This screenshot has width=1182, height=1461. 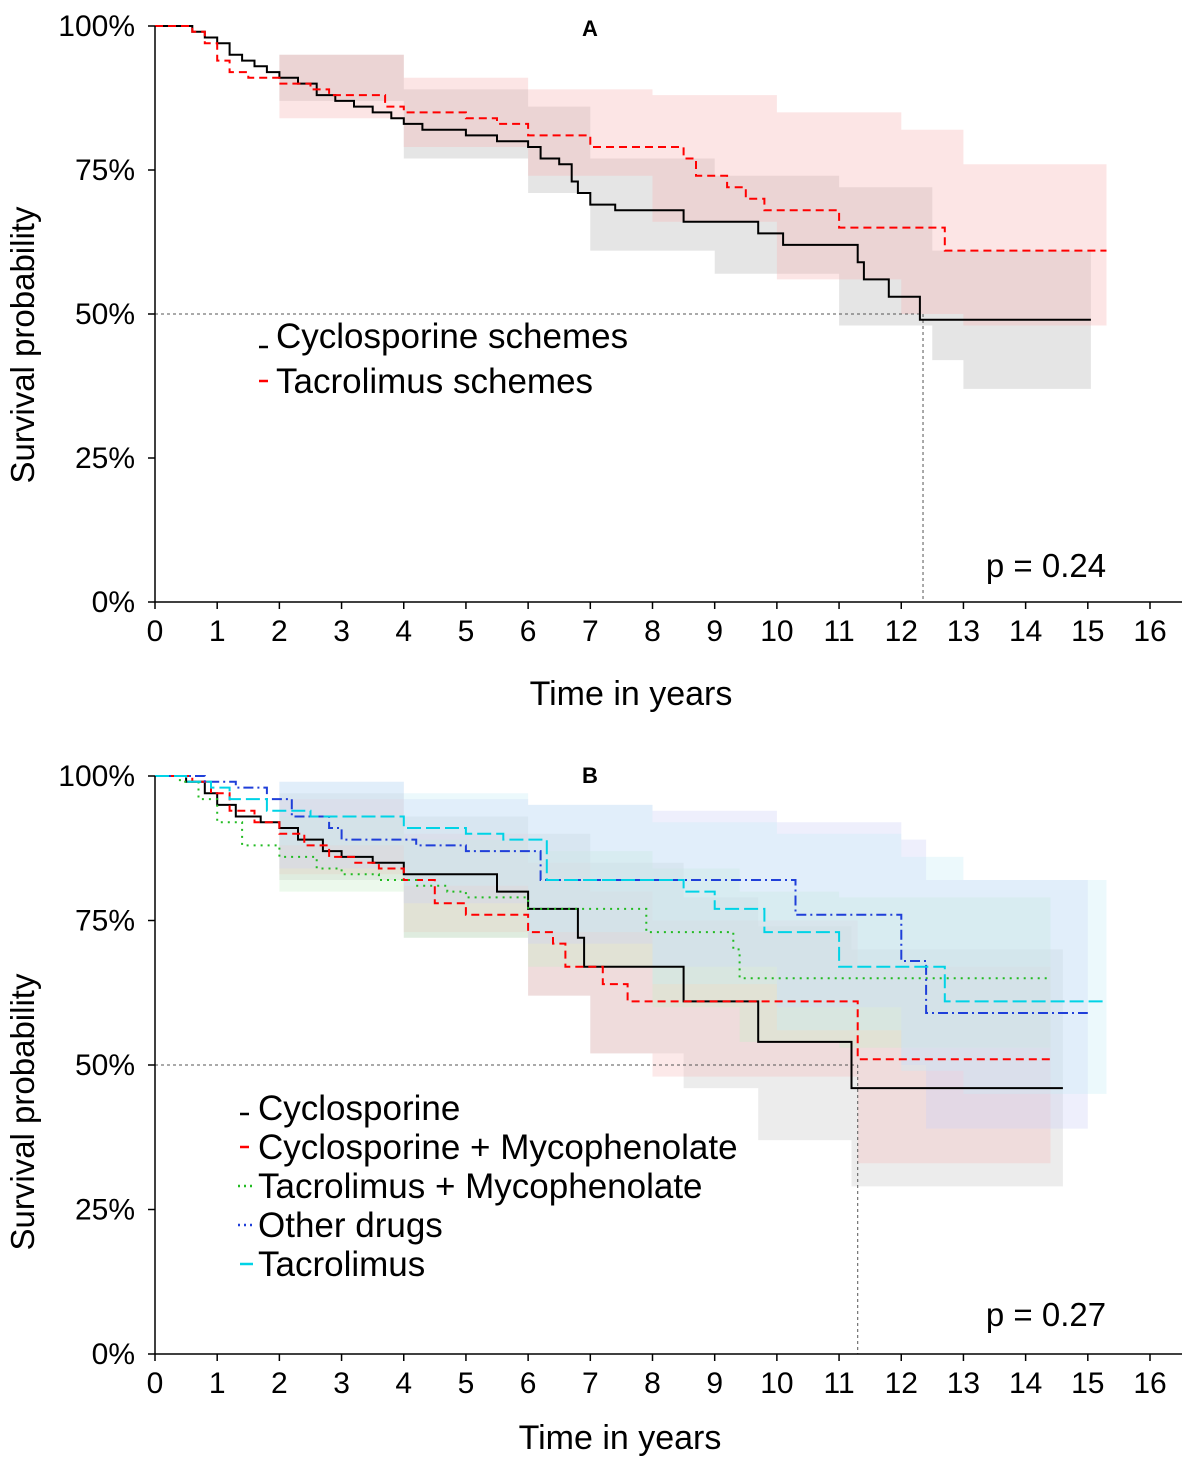 I want to click on panel-b-x-tick-label: 2, so click(x=279, y=1383).